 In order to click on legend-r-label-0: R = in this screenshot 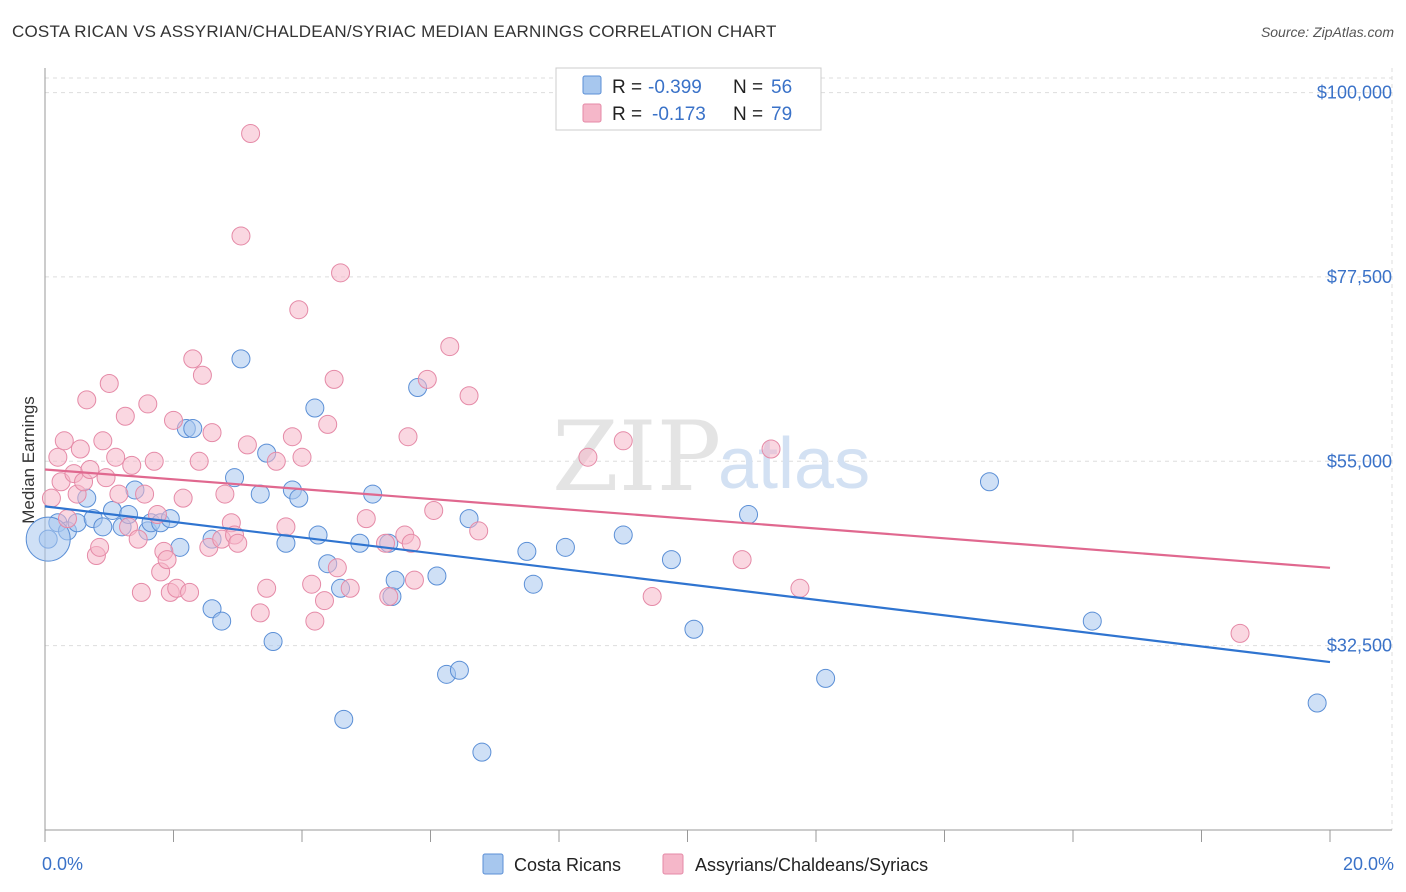, I will do `click(627, 87)`.